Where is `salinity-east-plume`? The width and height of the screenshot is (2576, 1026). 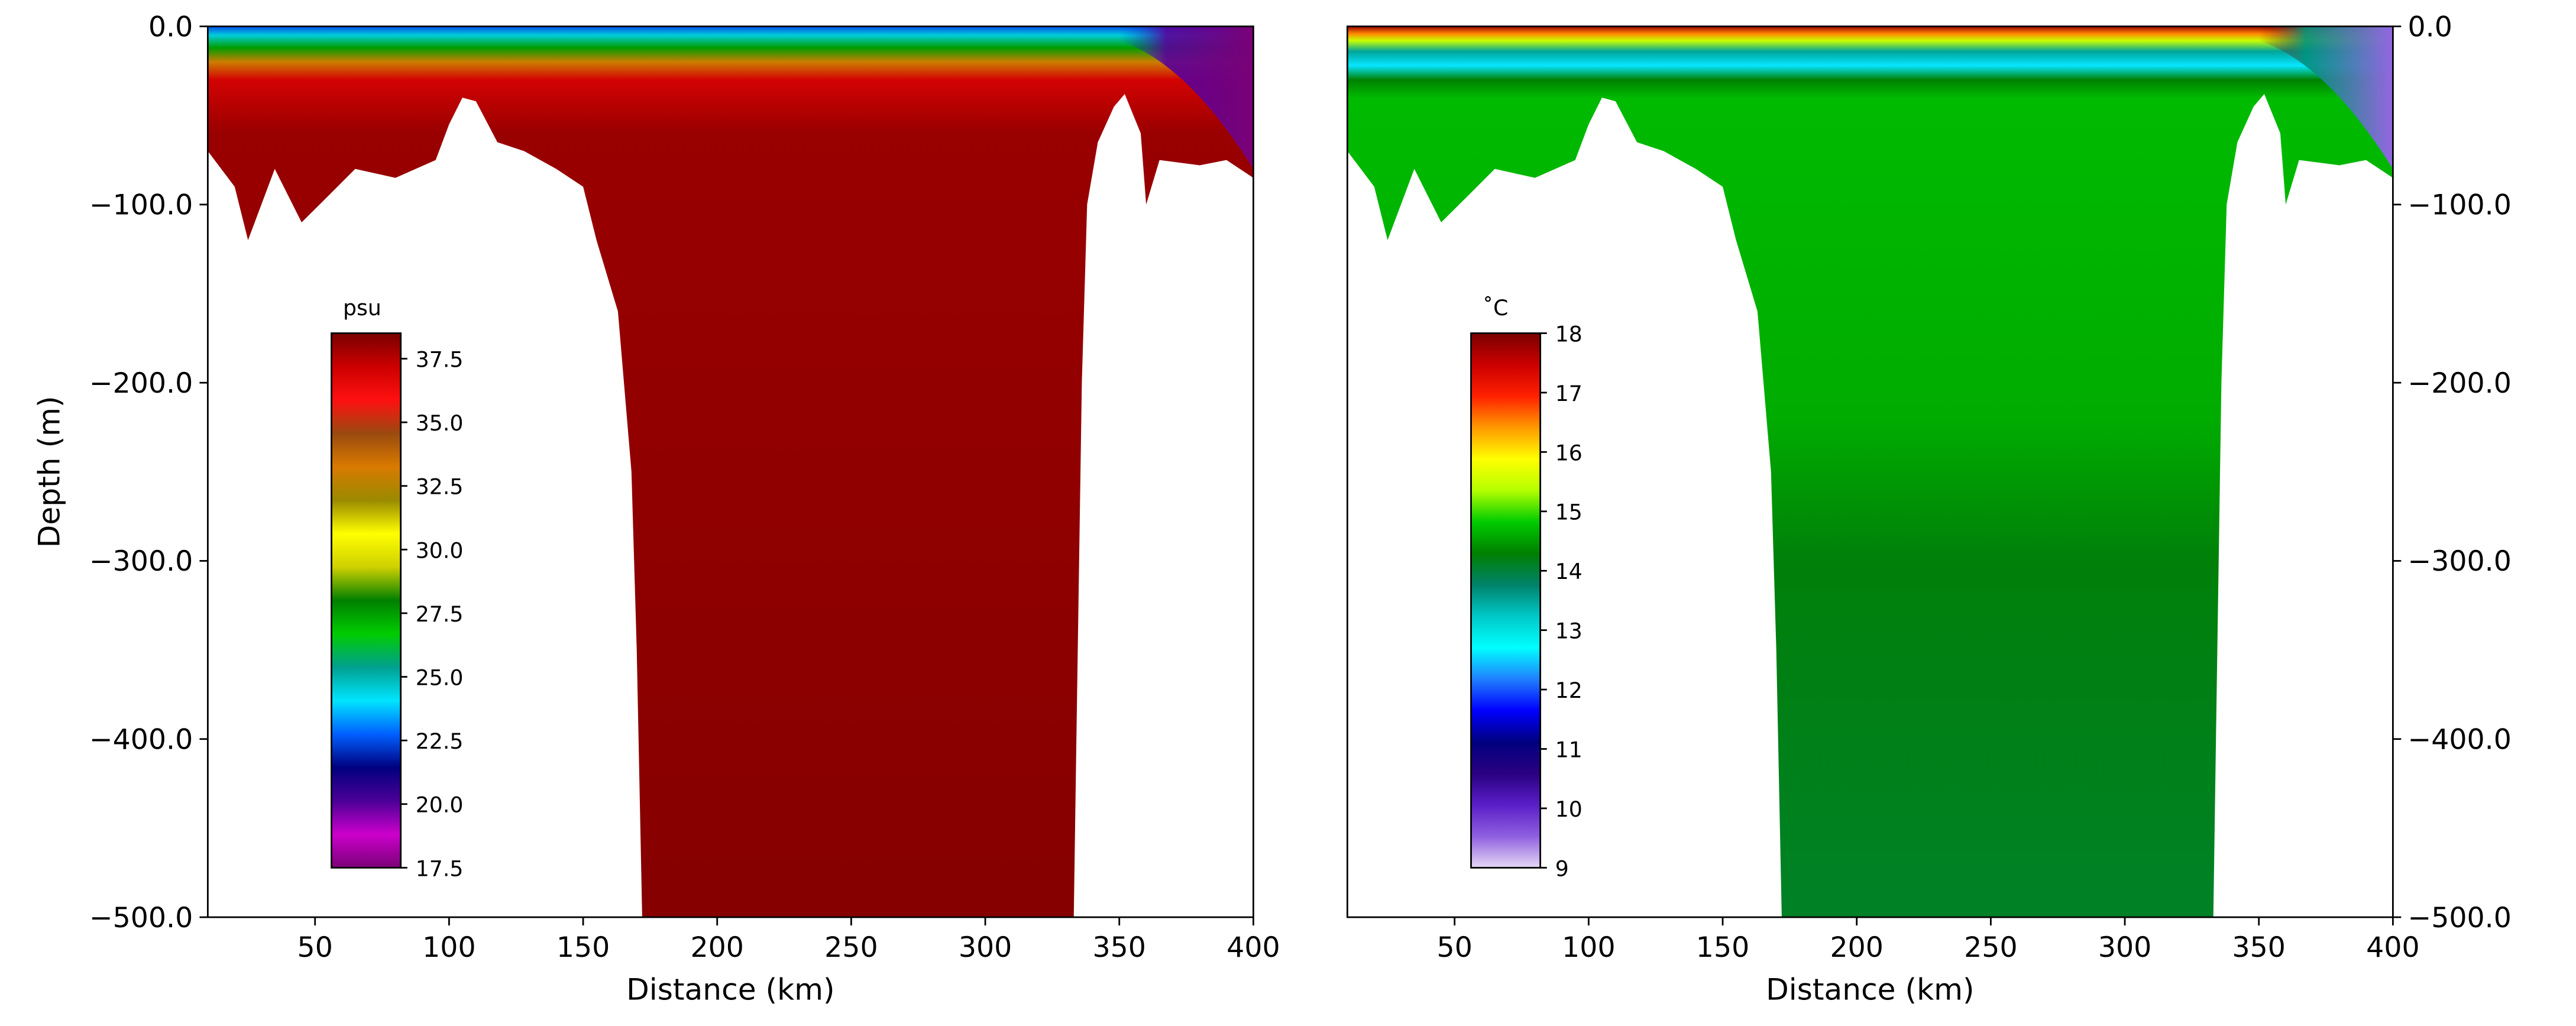
salinity-east-plume is located at coordinates (1187, 98).